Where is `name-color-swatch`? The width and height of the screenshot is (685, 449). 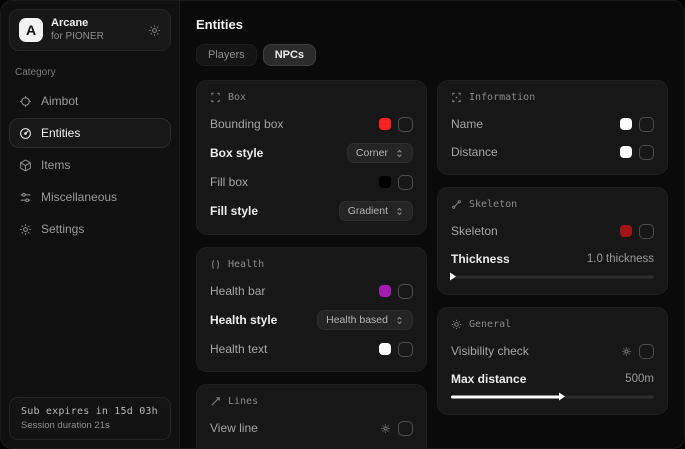 name-color-swatch is located at coordinates (626, 124).